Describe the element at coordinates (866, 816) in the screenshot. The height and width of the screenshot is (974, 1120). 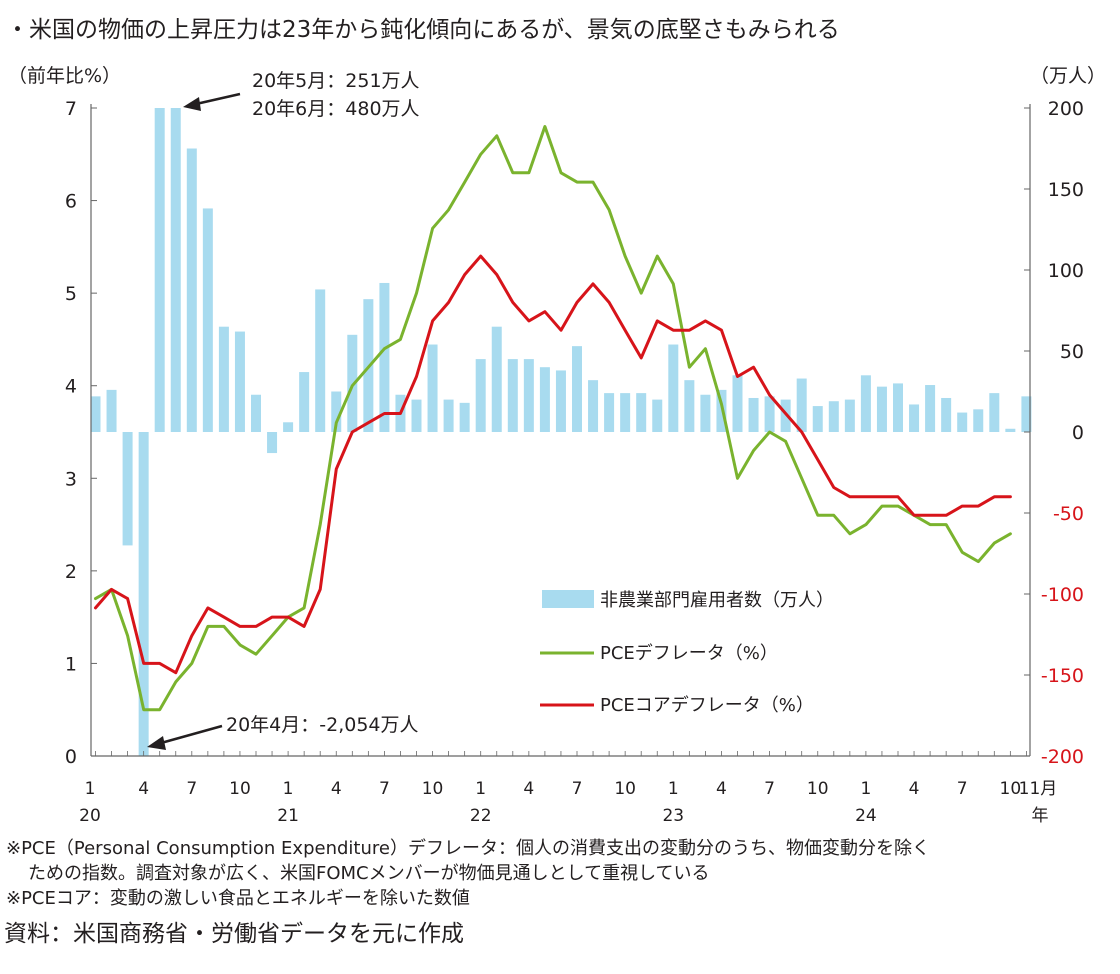
I see `x-year-label: 24` at that location.